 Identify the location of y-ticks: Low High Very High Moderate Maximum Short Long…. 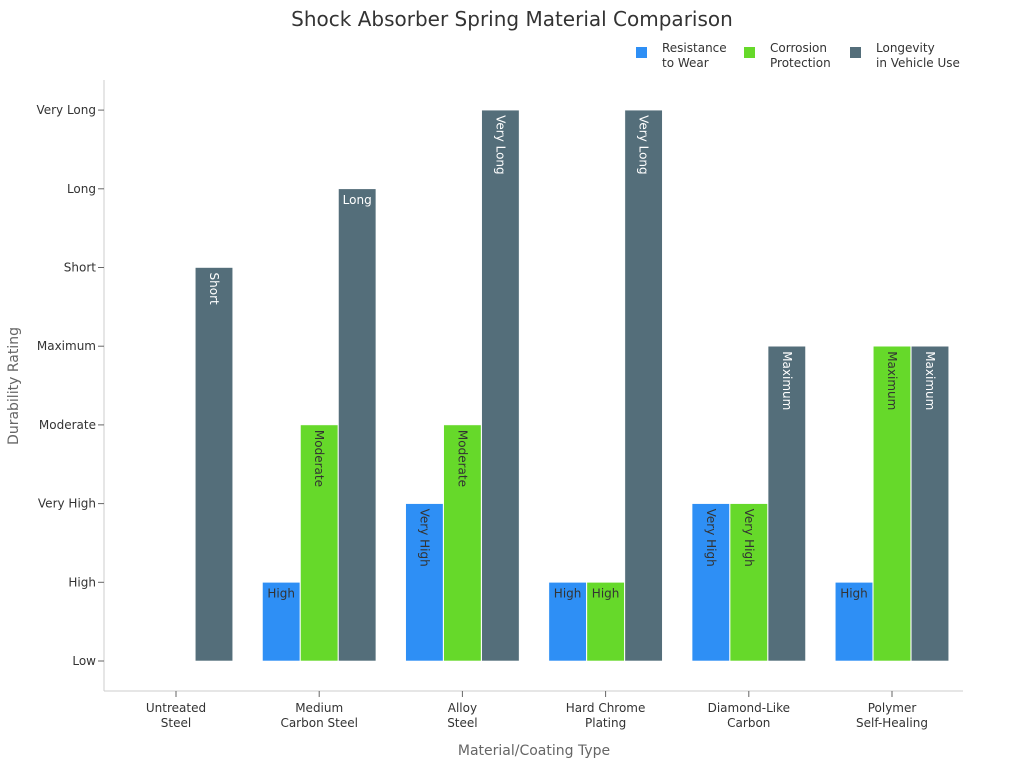
(70, 385).